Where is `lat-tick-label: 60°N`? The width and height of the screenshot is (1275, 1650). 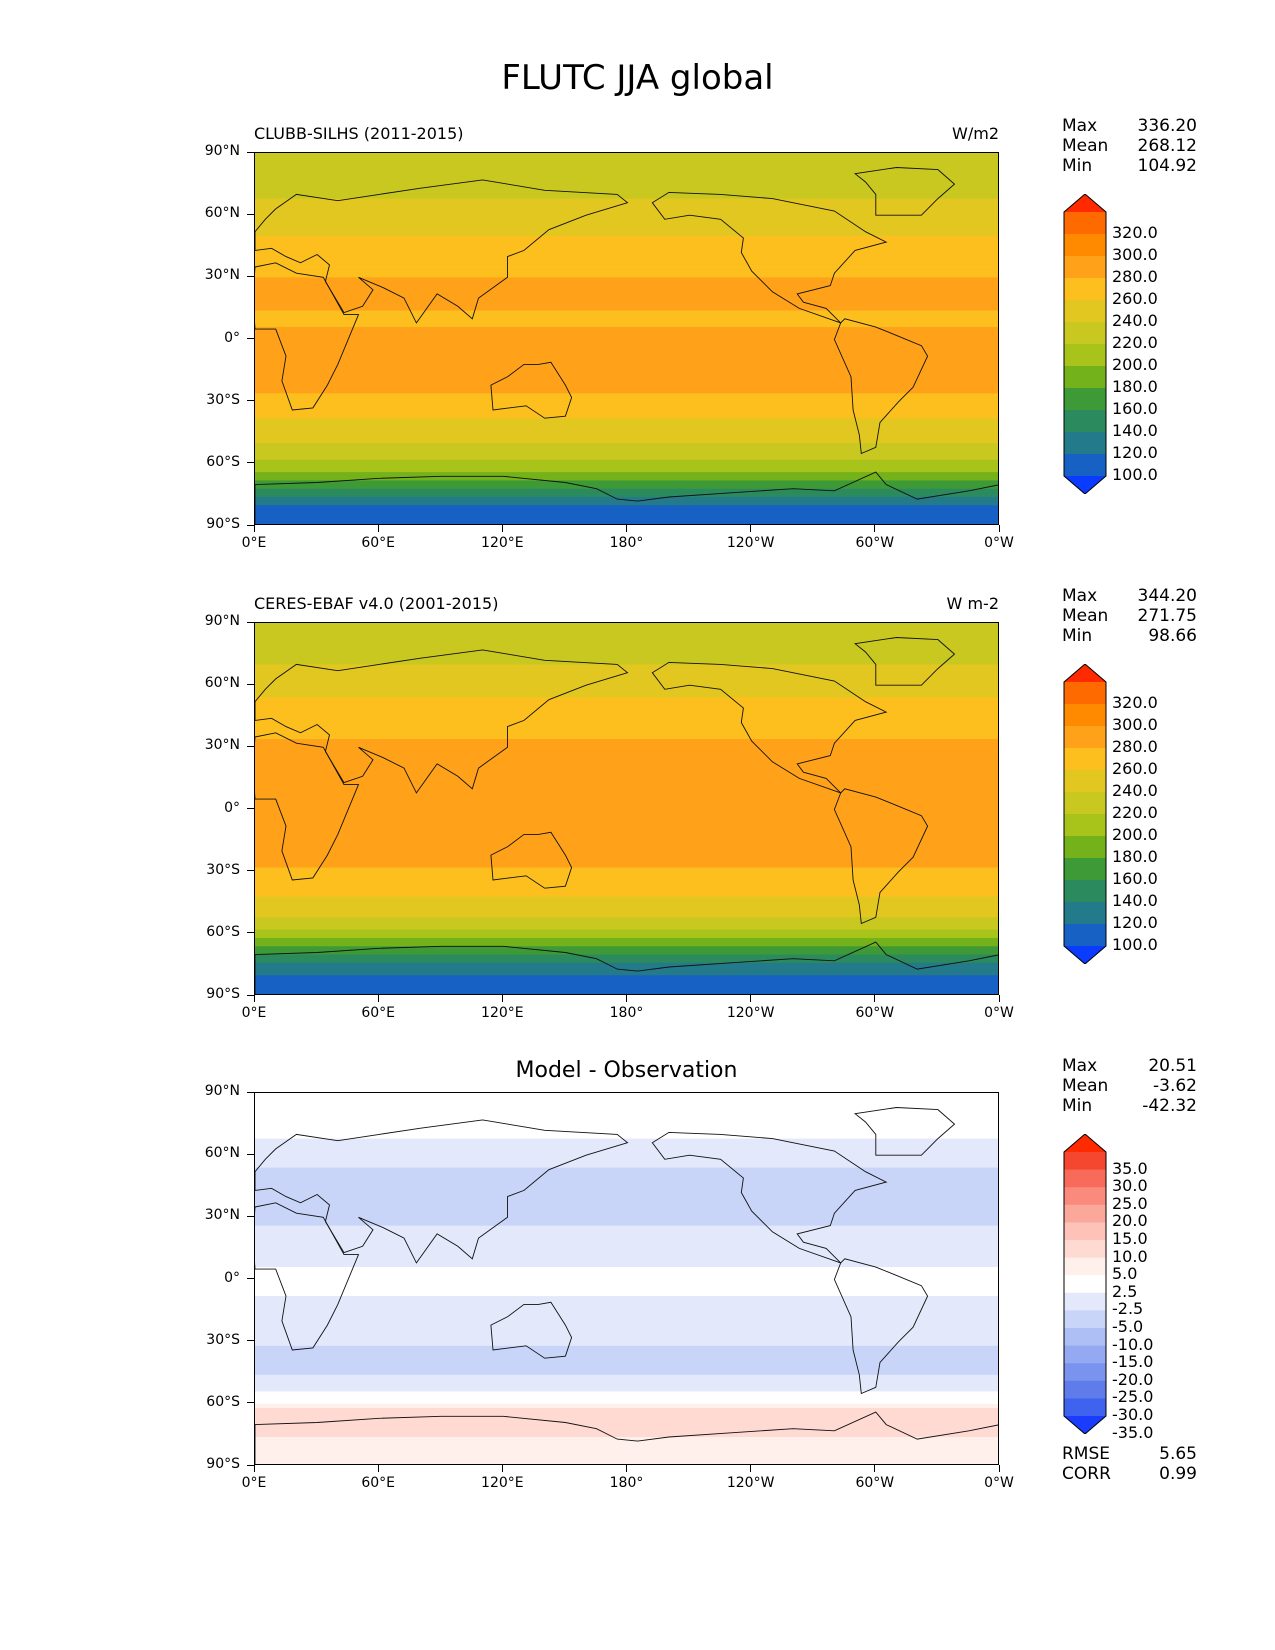
lat-tick-label: 60°N is located at coordinates (222, 683).